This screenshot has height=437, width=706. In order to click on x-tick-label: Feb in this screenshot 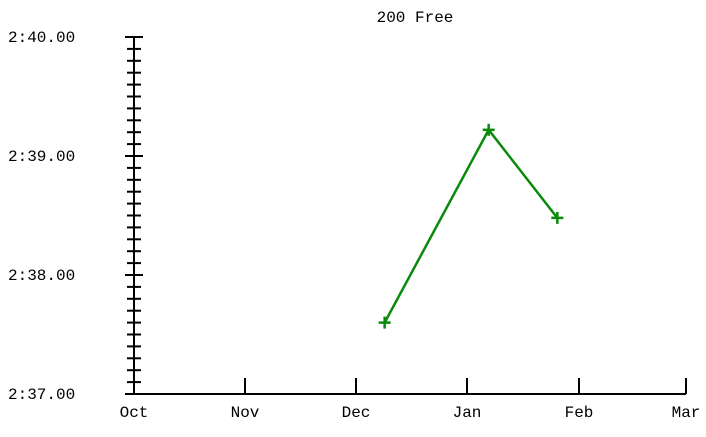, I will do `click(579, 413)`.